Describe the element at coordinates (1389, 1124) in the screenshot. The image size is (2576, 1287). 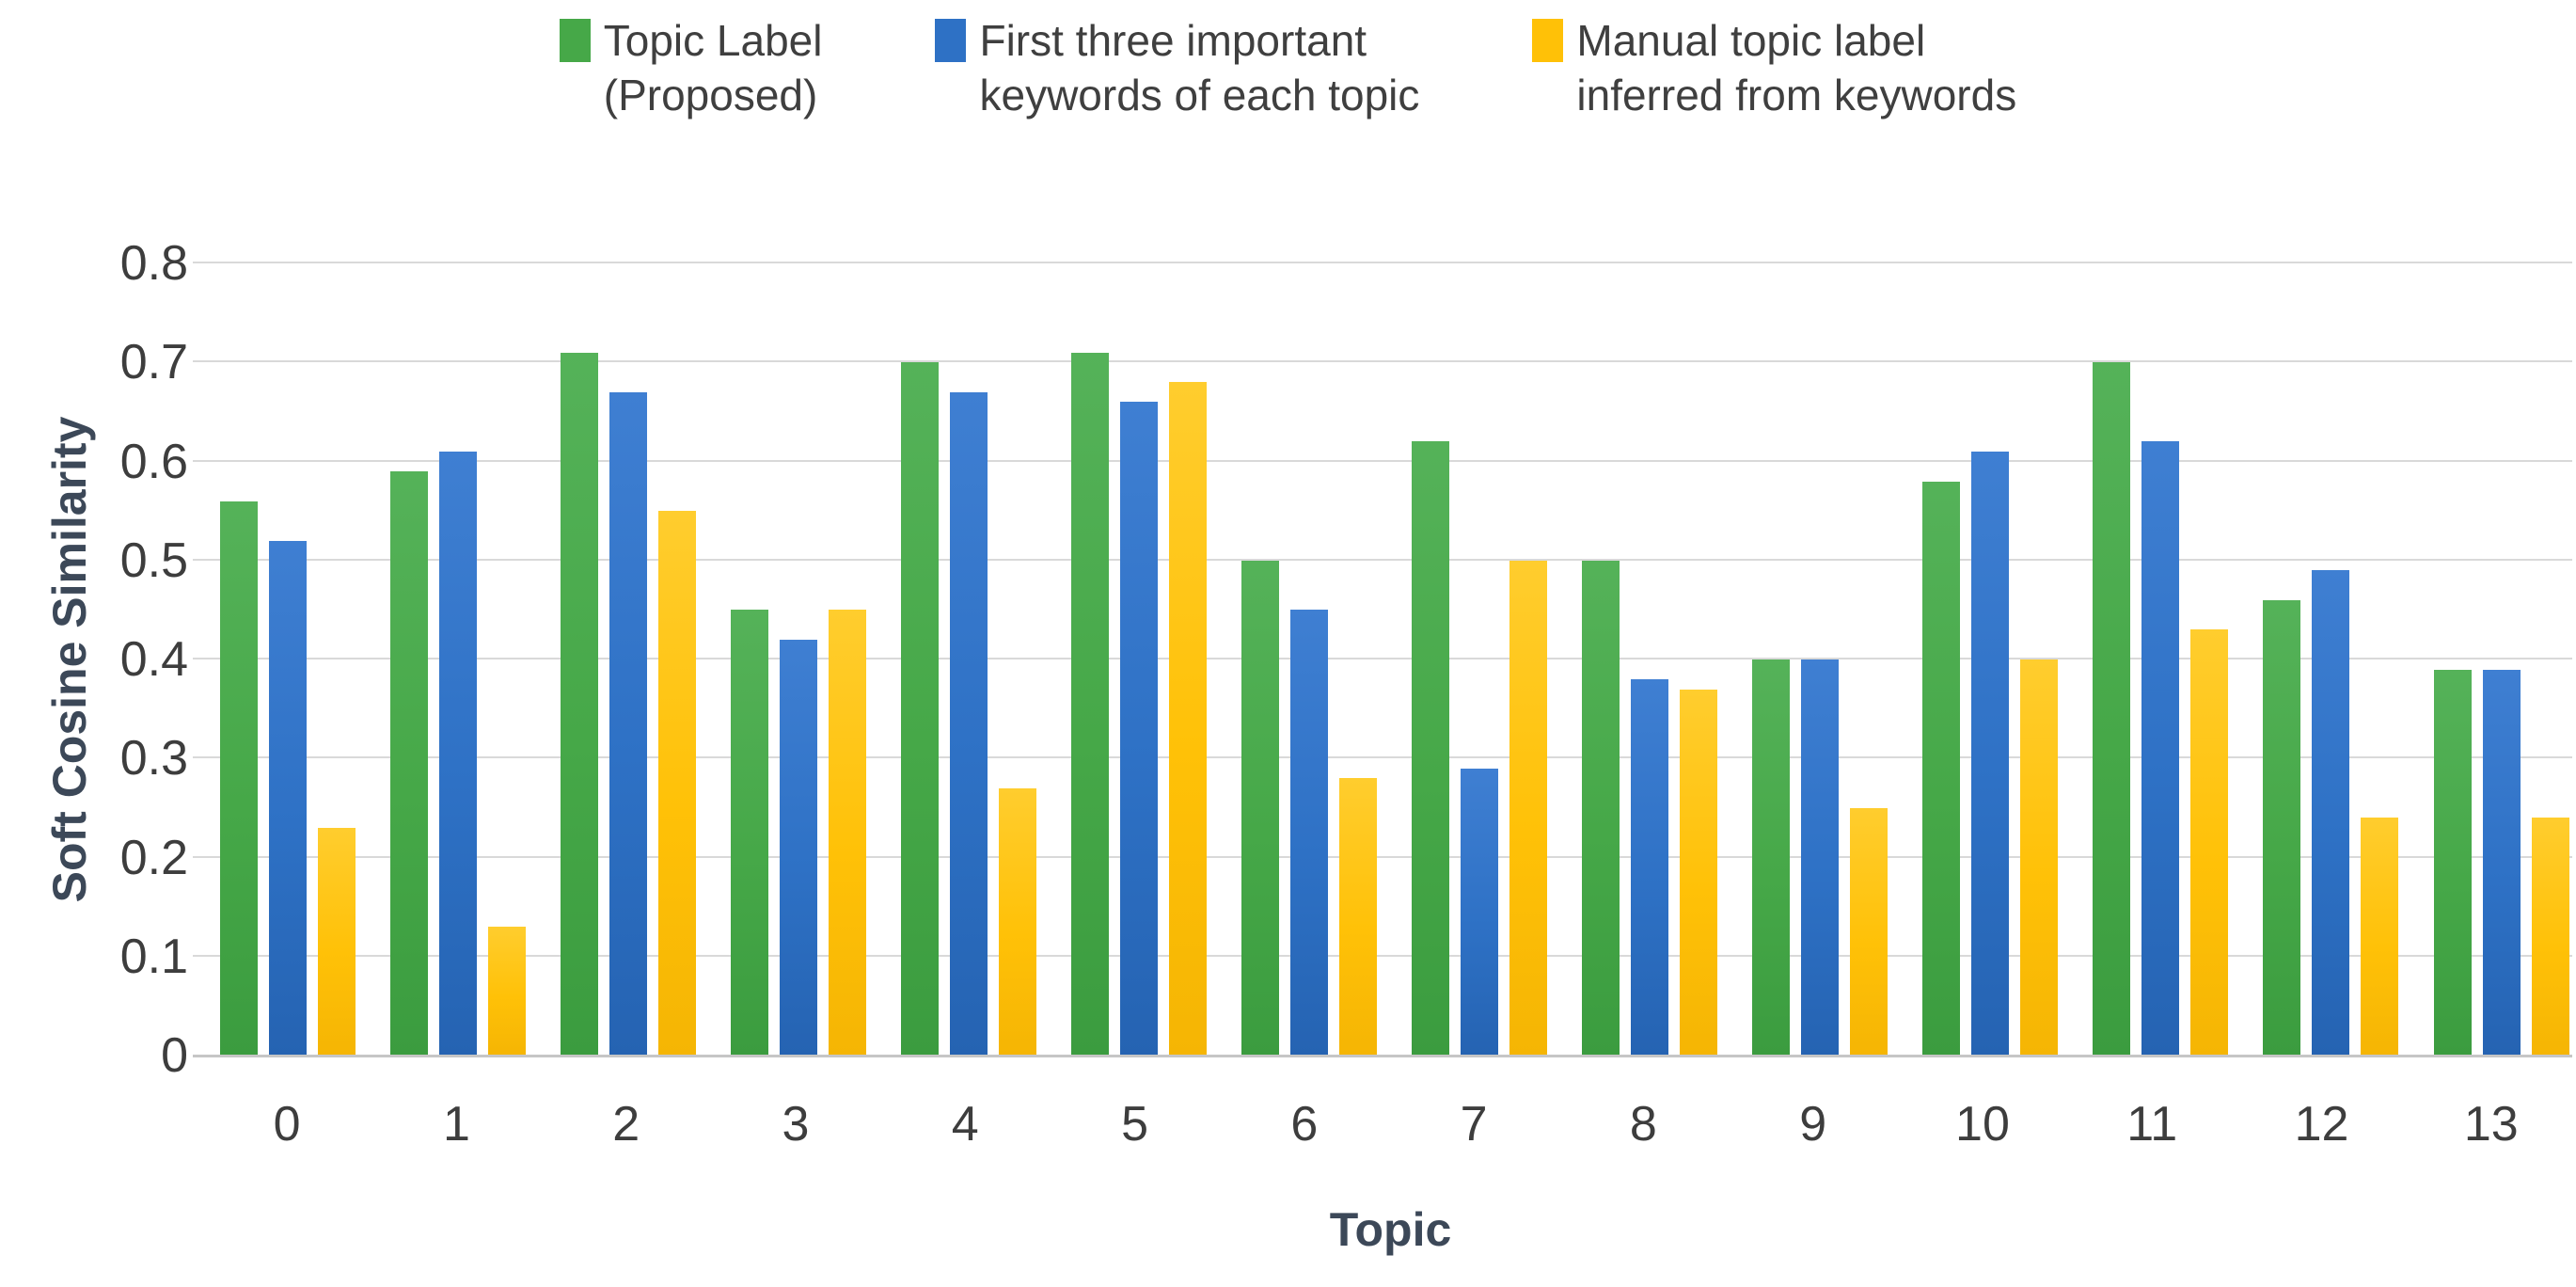
I see `x-tick-labels: 0 1 2 3 4 5 6 7 8 9 10 11 12 13` at that location.